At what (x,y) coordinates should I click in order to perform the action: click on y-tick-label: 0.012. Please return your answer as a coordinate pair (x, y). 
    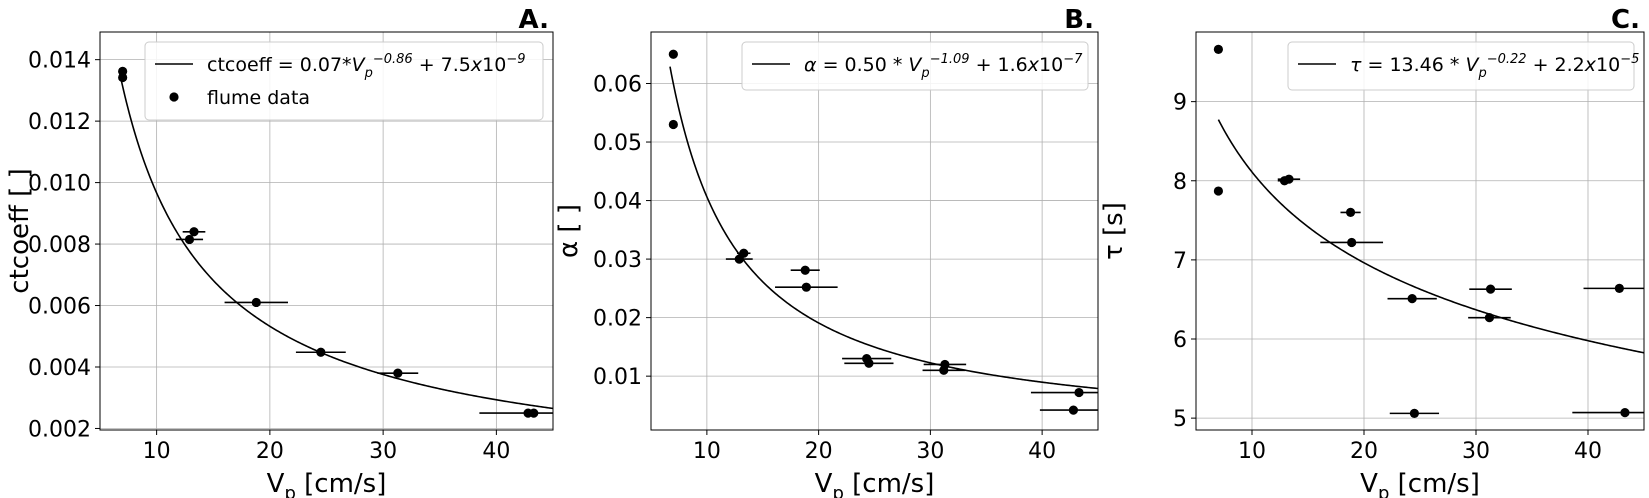
    Looking at the image, I should click on (59, 122).